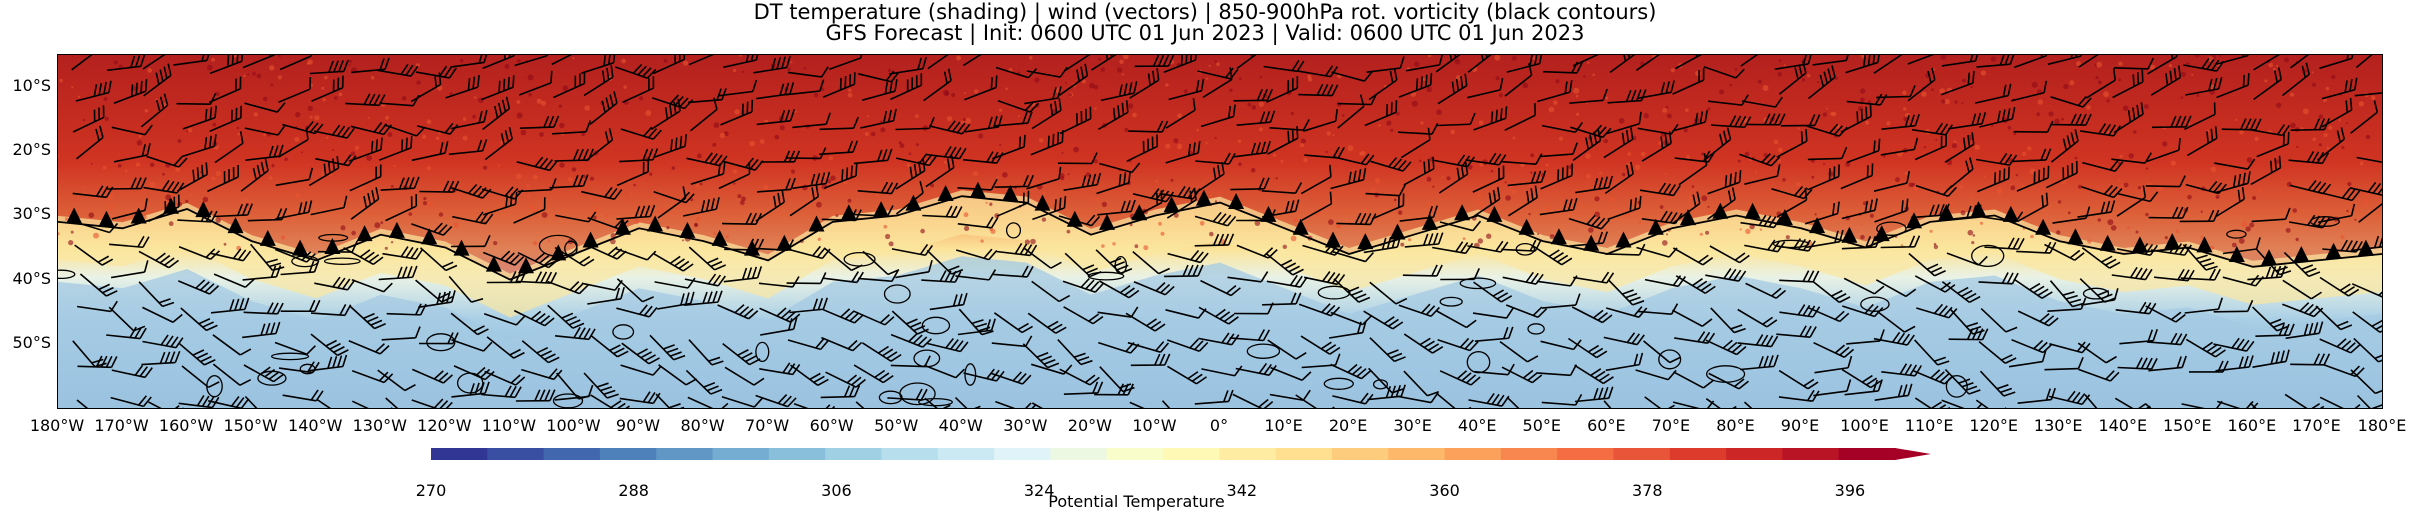 This screenshot has width=2410, height=514. What do you see at coordinates (836, 490) in the screenshot?
I see `colorbar-tick-label: 306` at bounding box center [836, 490].